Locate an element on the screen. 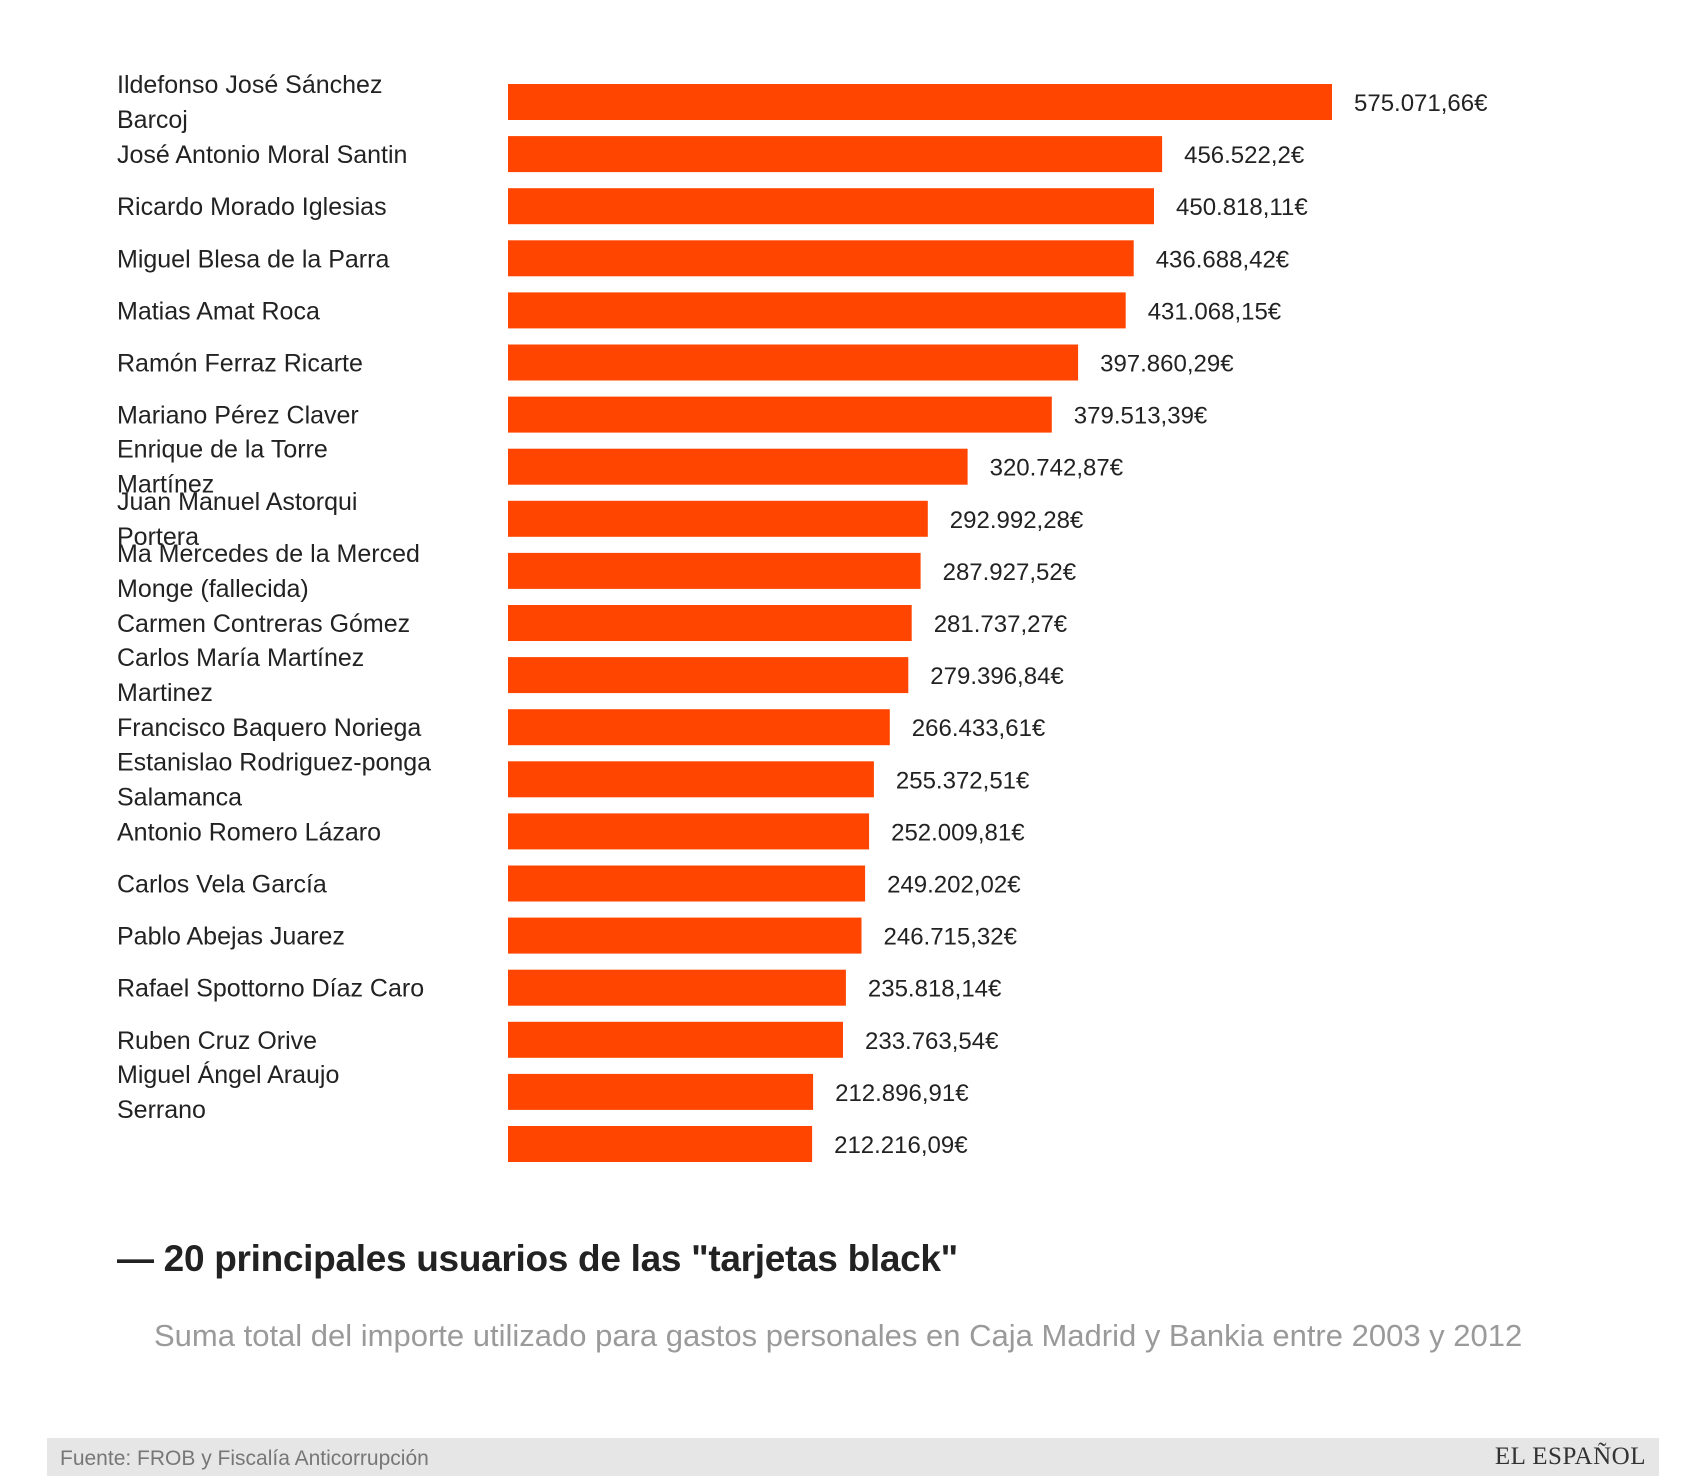  value-label: 281.737,27€ is located at coordinates (1001, 624).